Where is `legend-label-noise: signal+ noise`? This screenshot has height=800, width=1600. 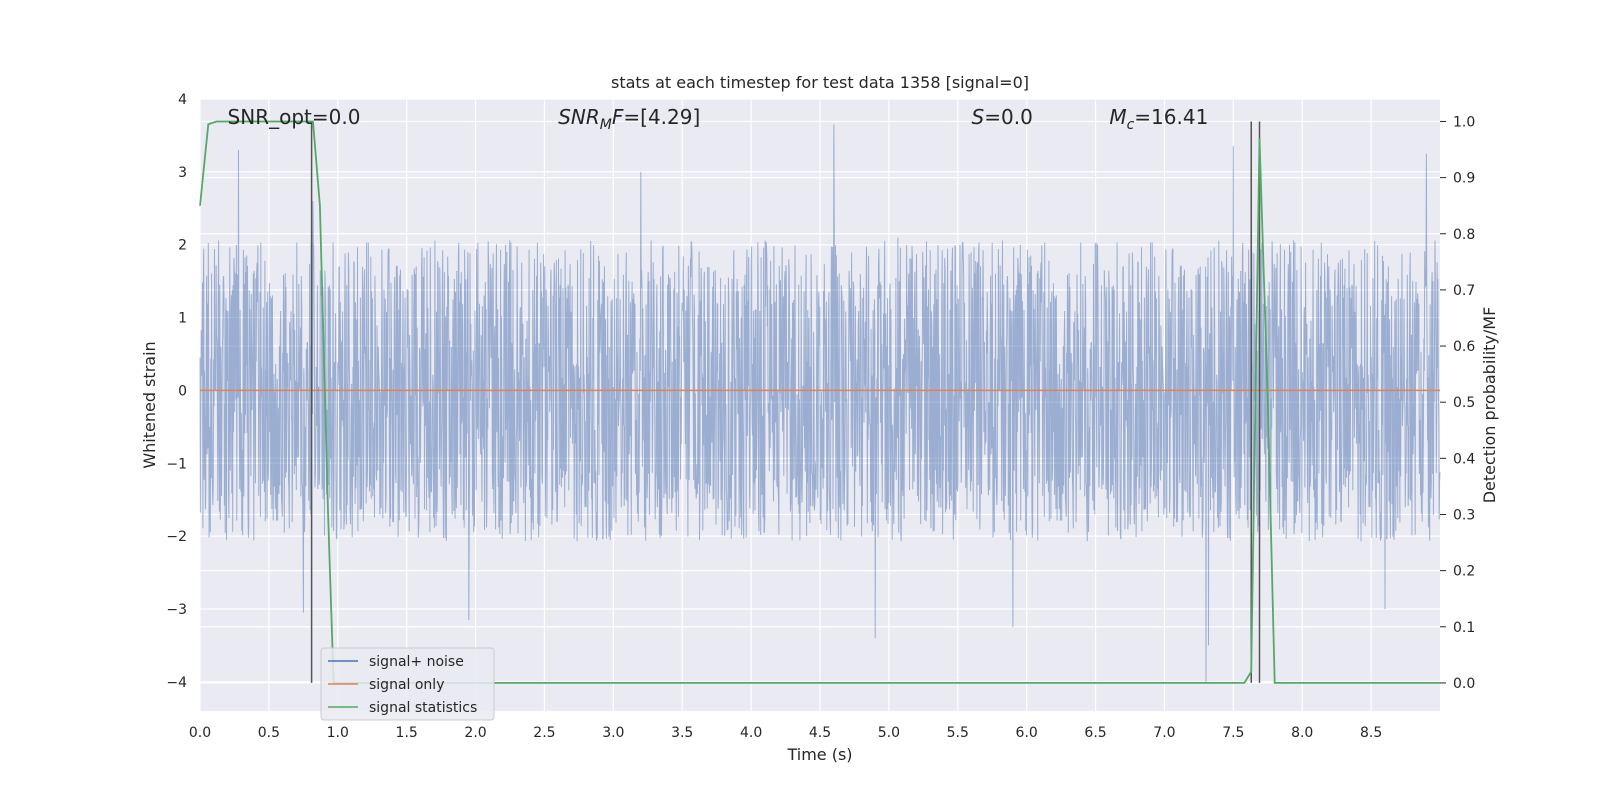
legend-label-noise: signal+ noise is located at coordinates (416, 662).